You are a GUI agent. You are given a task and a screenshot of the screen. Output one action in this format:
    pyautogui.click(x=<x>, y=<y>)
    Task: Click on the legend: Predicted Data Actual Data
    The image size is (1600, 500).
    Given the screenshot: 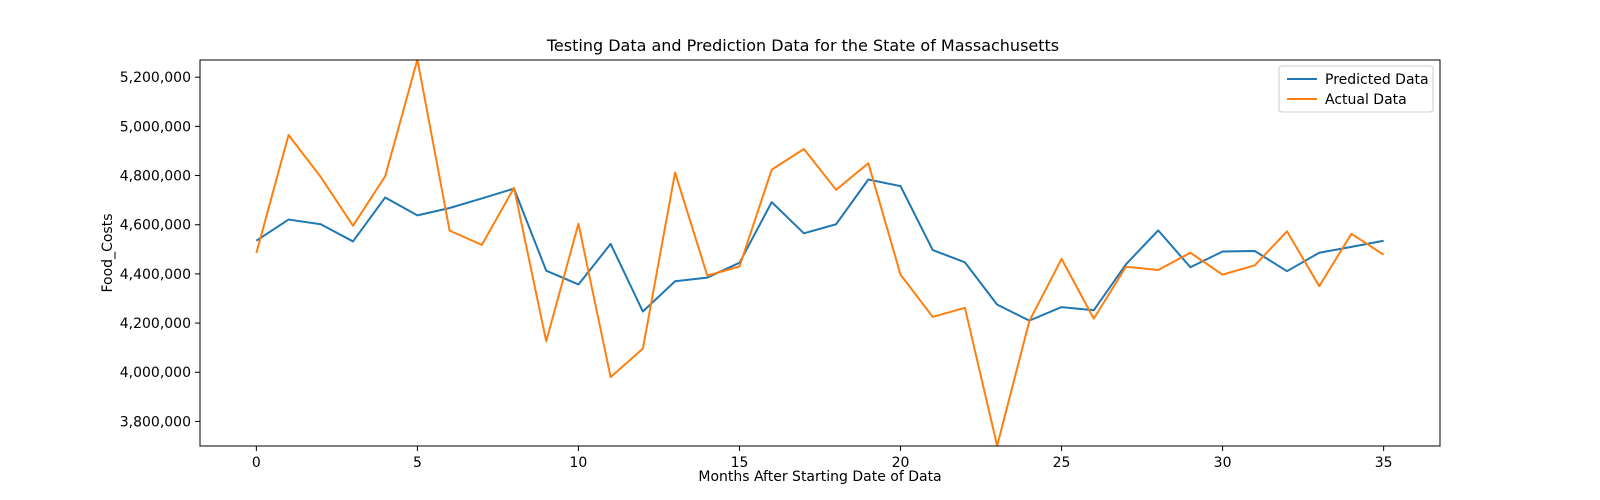 What is the action you would take?
    pyautogui.click(x=1356, y=89)
    